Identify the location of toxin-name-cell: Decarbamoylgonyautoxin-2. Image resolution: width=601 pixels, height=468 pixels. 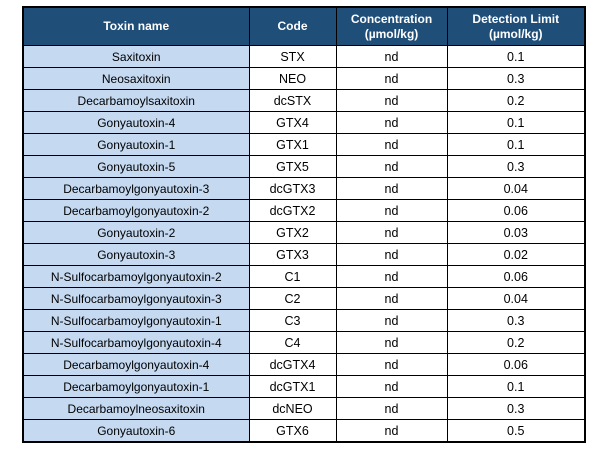
(136, 210).